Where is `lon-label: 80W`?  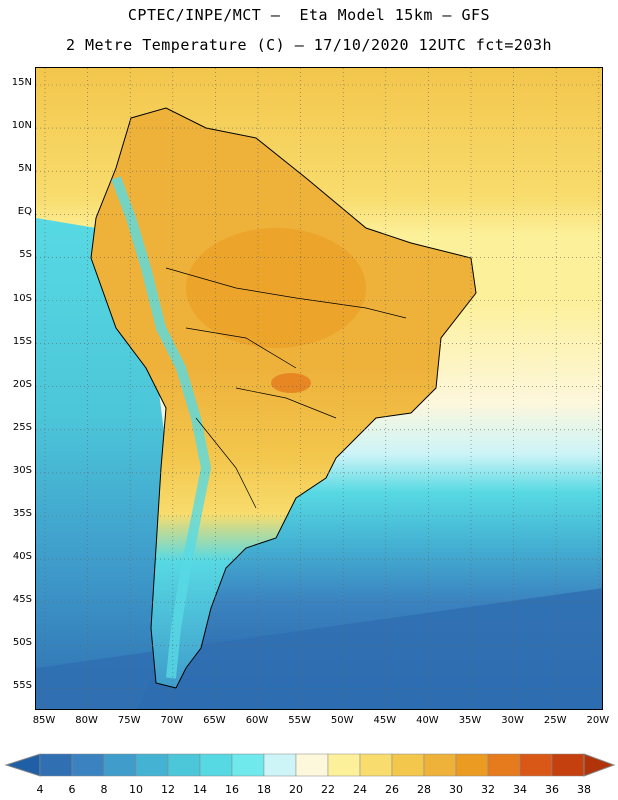
lon-label: 80W is located at coordinates (86, 720).